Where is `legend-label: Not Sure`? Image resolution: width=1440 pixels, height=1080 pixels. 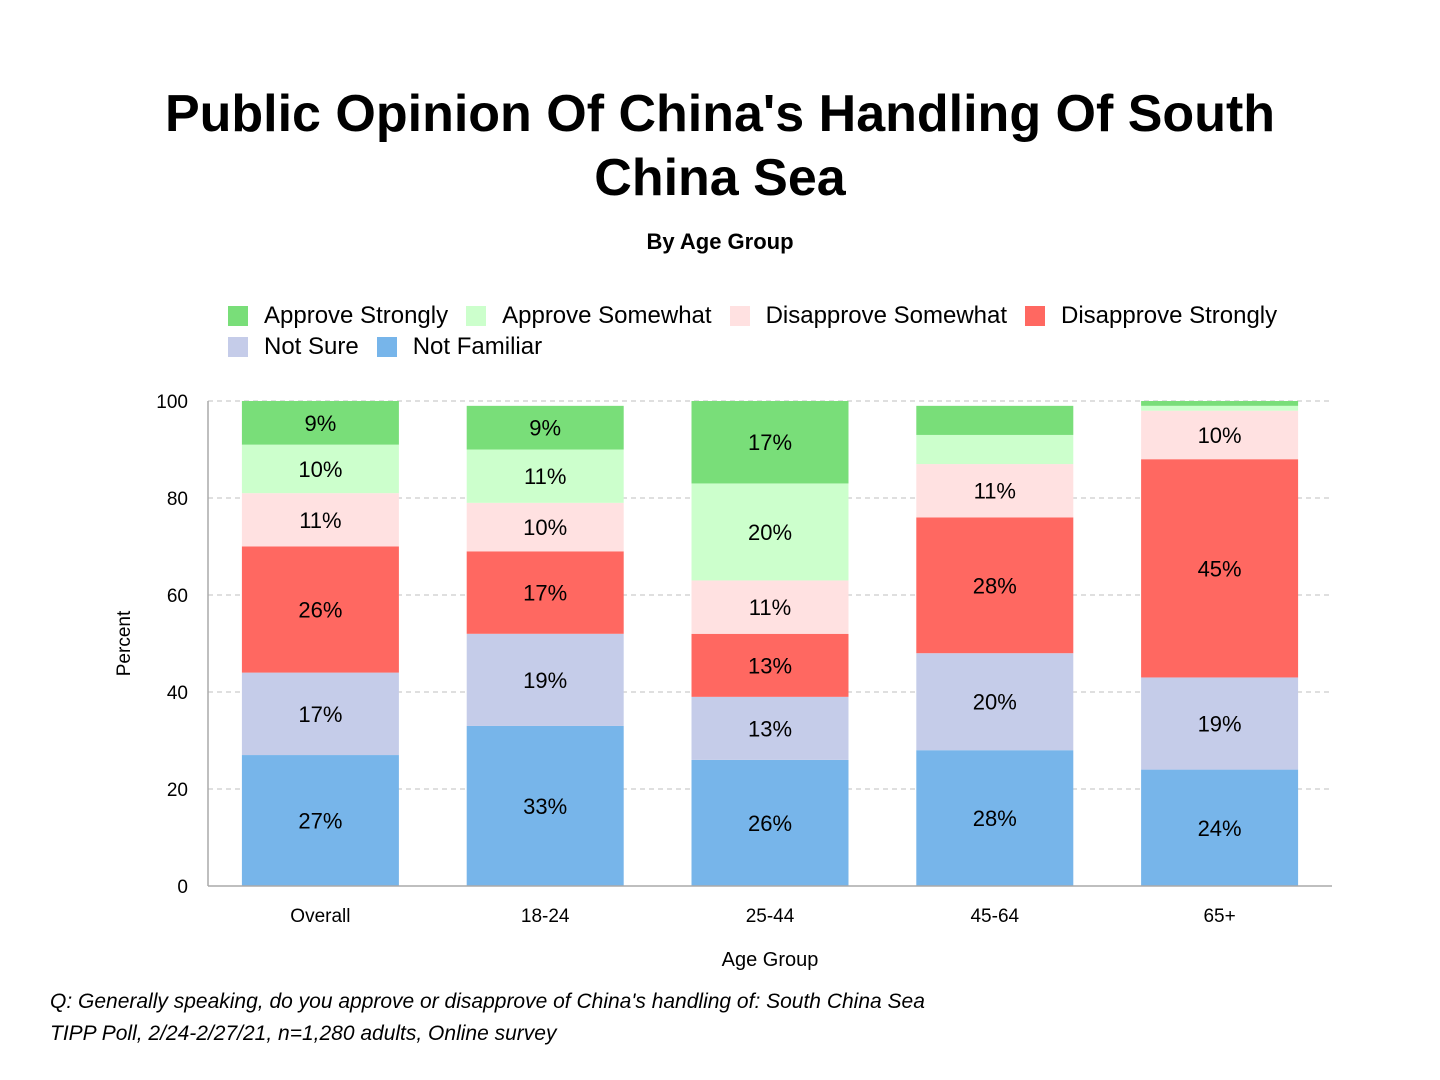
legend-label: Not Sure is located at coordinates (311, 346).